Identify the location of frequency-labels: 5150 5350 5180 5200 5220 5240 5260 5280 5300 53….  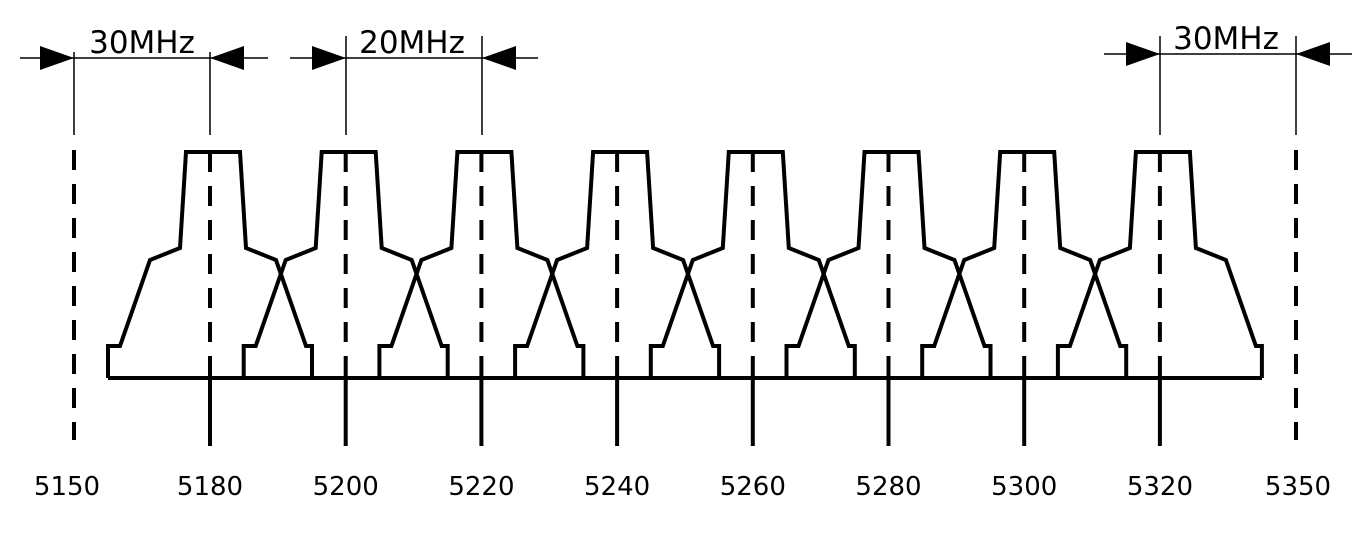
(682, 487).